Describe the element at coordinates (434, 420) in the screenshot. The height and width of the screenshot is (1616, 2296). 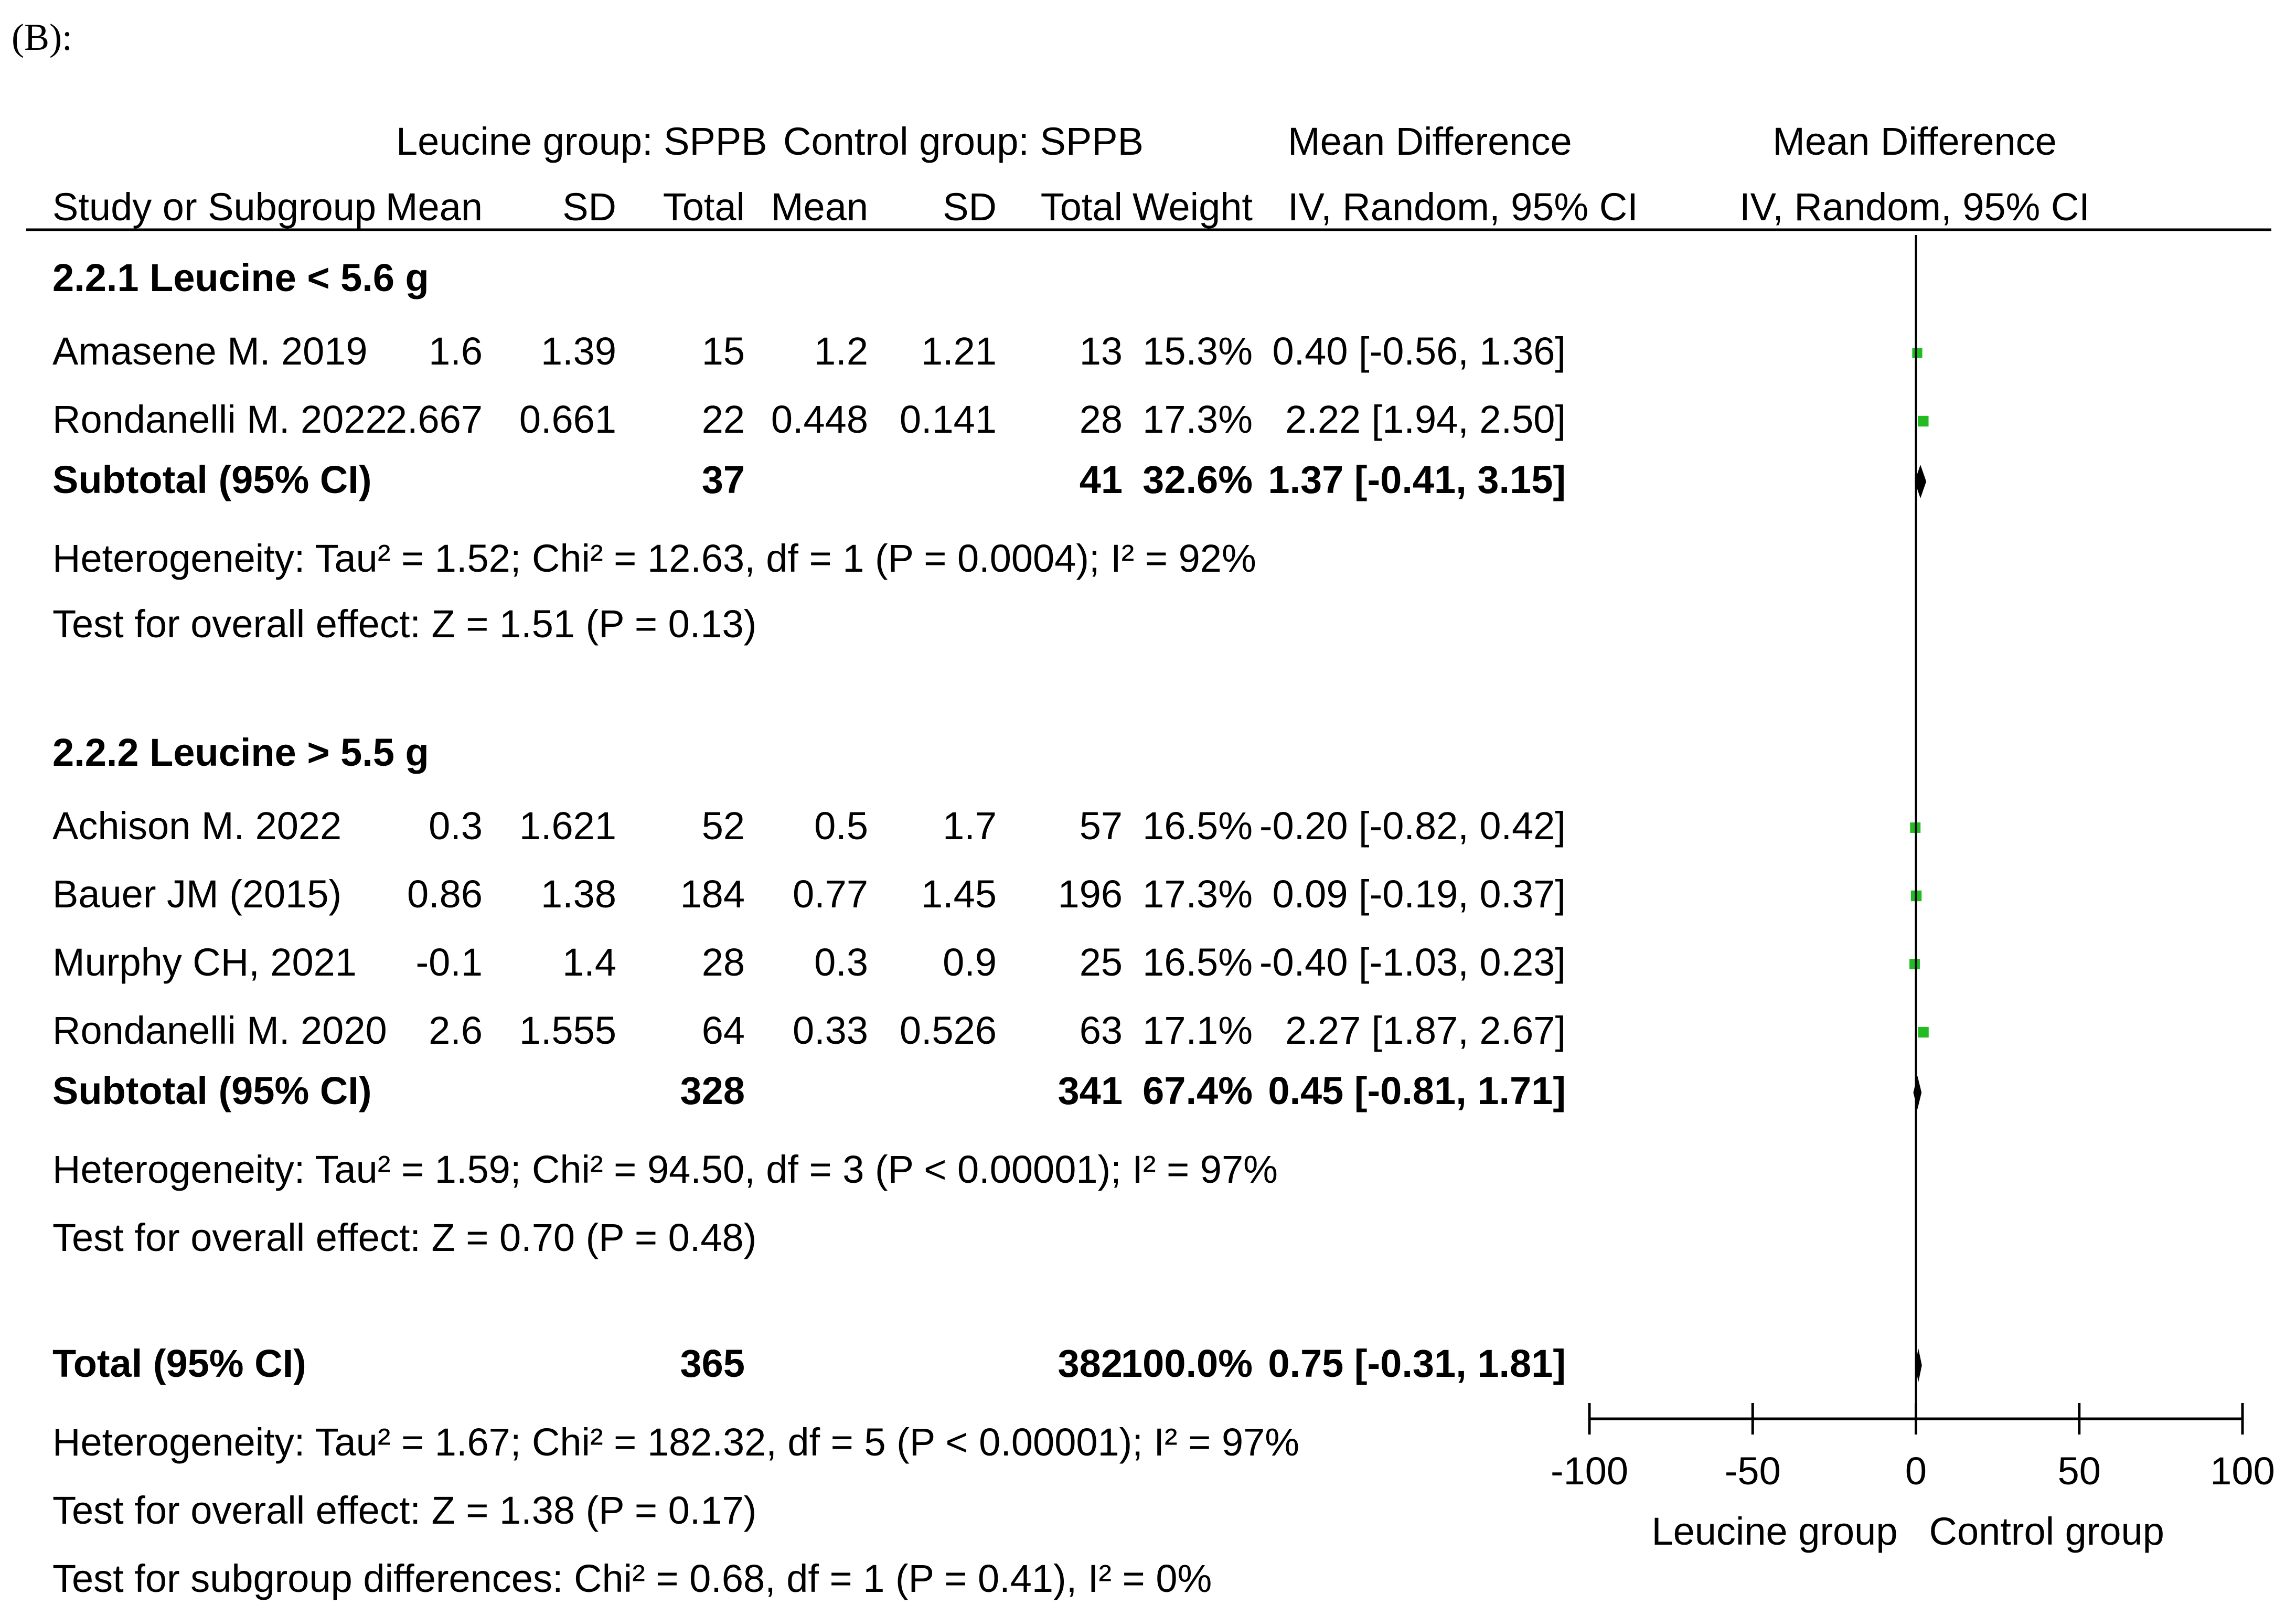
I see `leucine-mean: 2.667` at that location.